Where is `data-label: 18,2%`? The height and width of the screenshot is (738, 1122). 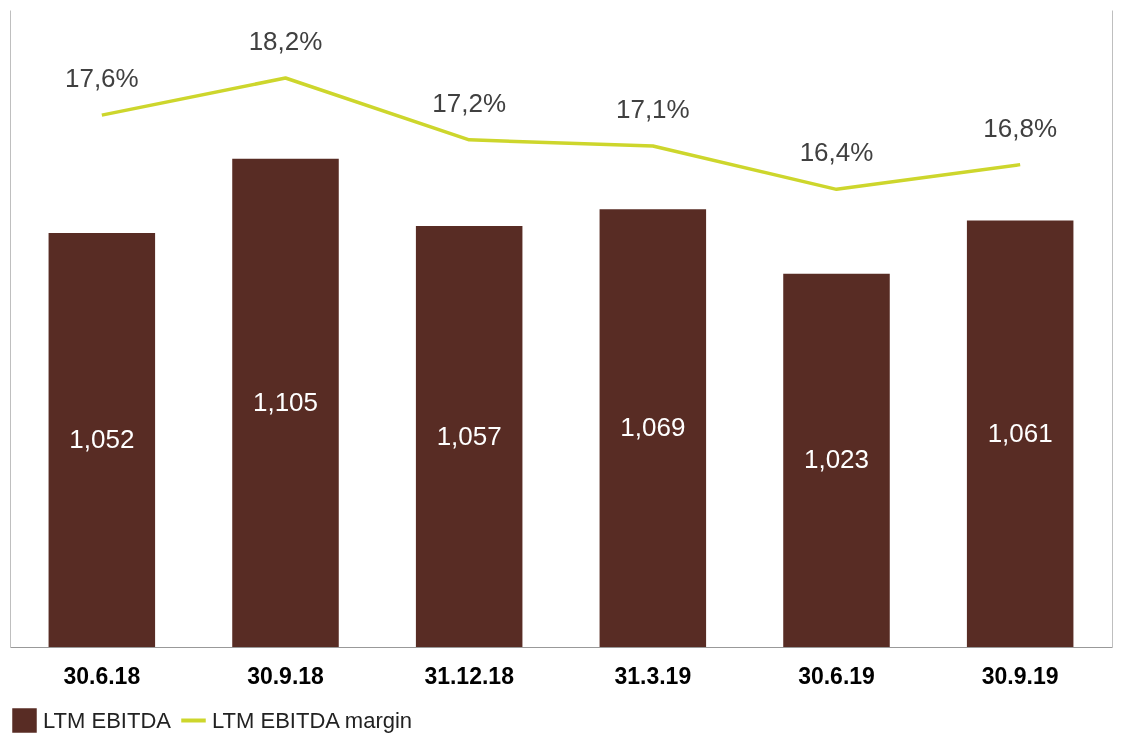 data-label: 18,2% is located at coordinates (285, 41).